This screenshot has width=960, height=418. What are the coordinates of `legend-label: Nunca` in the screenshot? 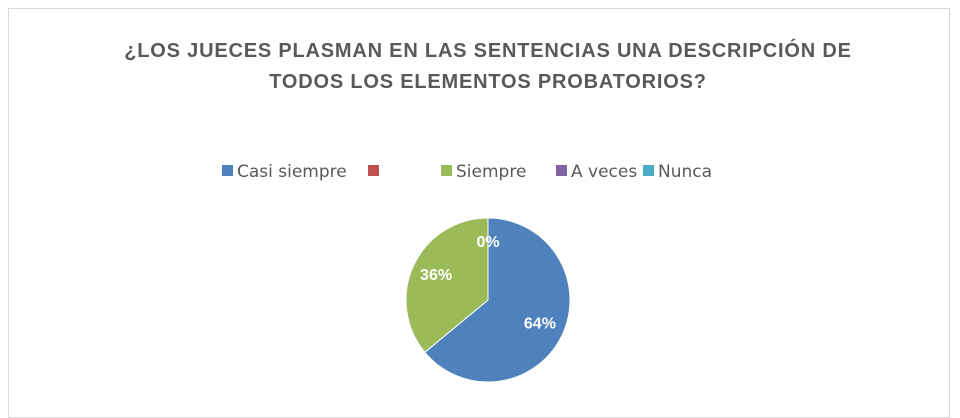 It's located at (685, 172).